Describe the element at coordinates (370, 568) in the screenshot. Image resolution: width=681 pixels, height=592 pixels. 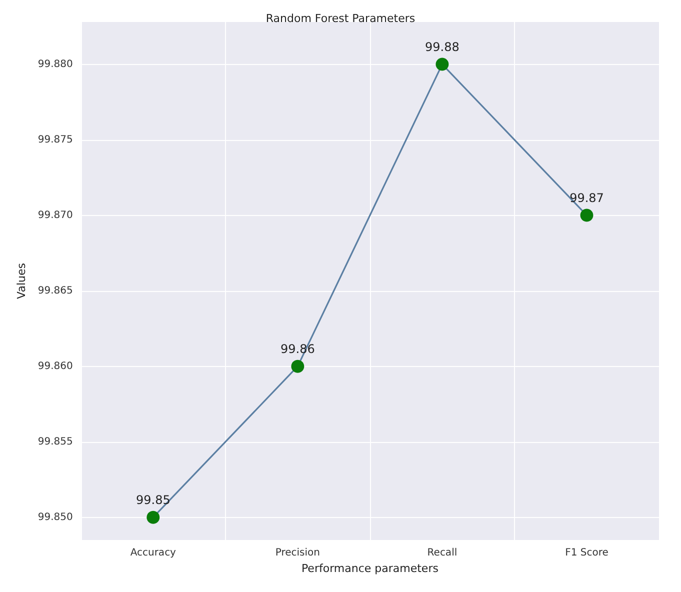
I see `x-axis-title: Performance parameters` at that location.